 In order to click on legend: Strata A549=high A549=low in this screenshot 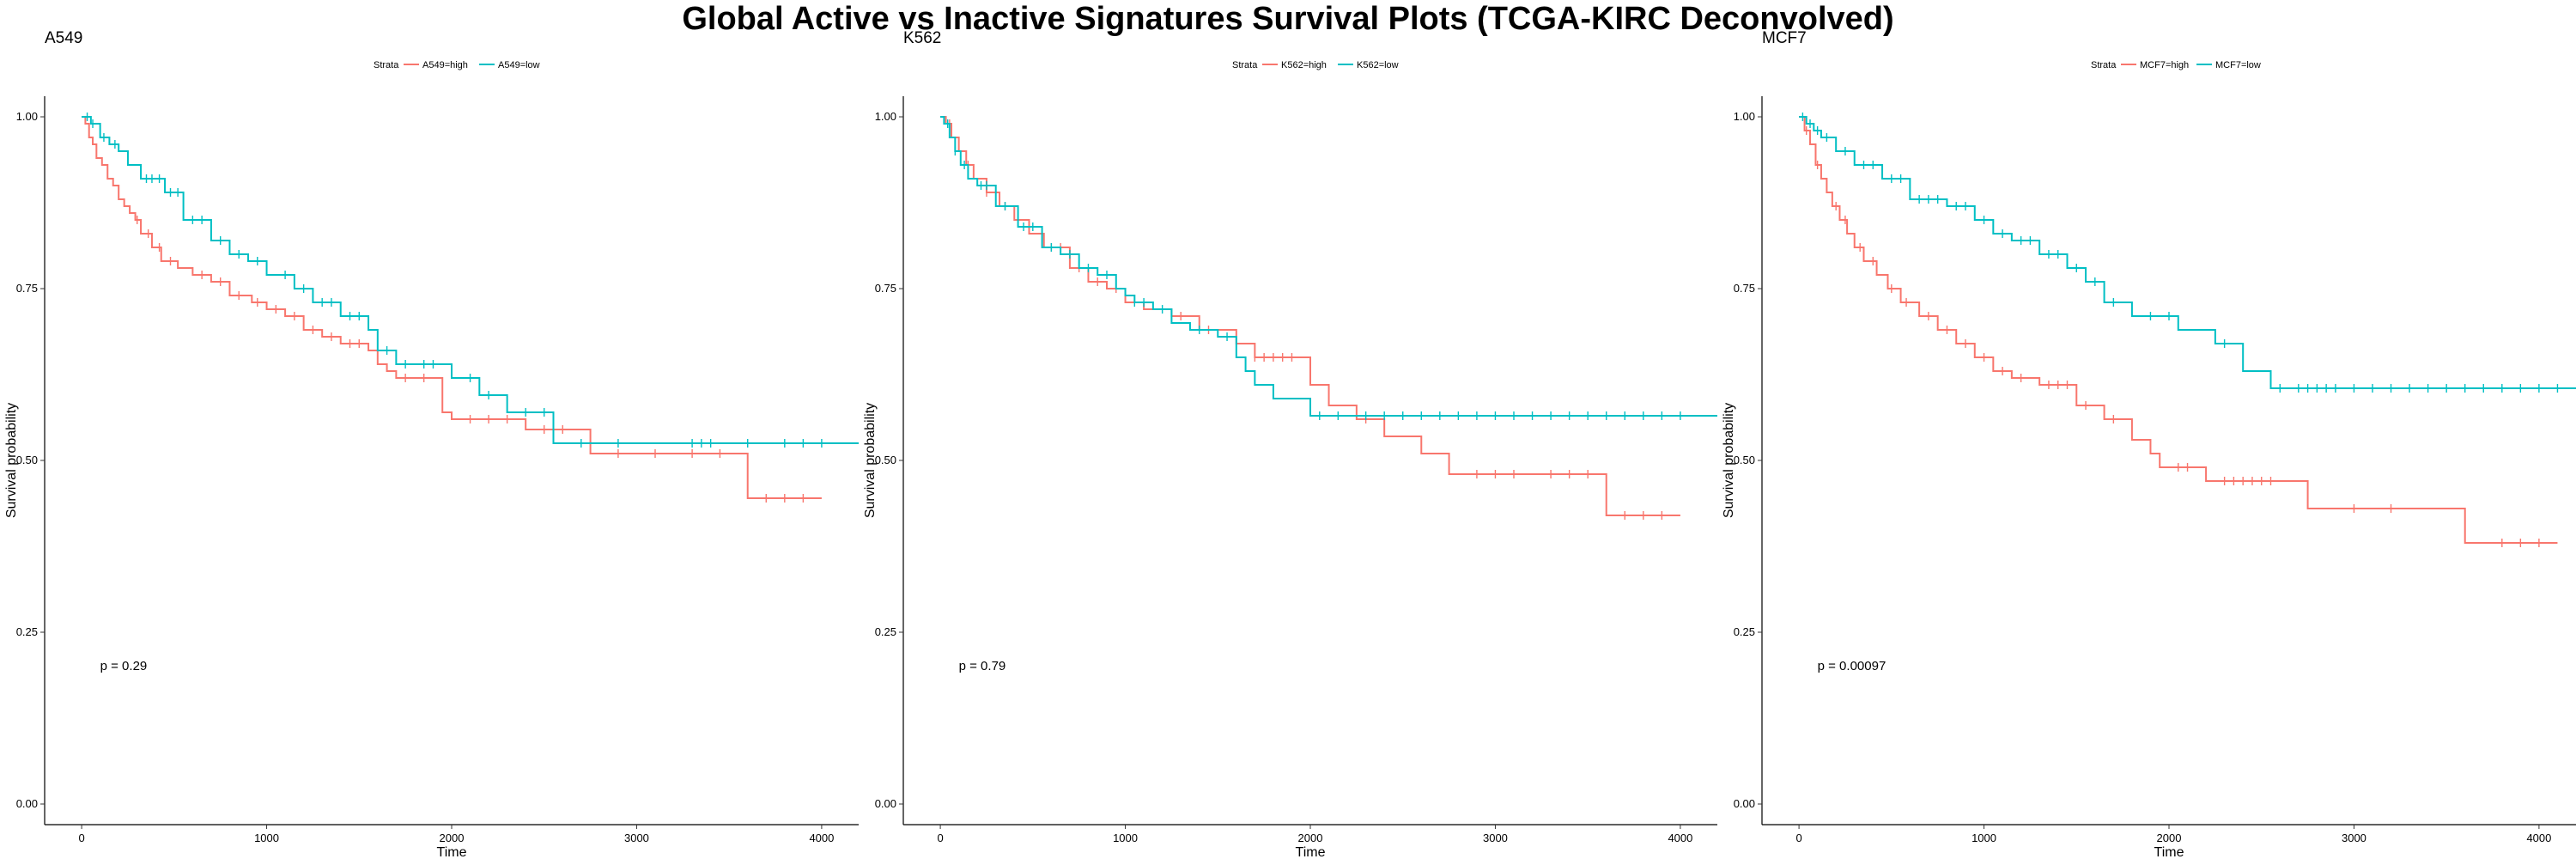, I will do `click(457, 65)`.